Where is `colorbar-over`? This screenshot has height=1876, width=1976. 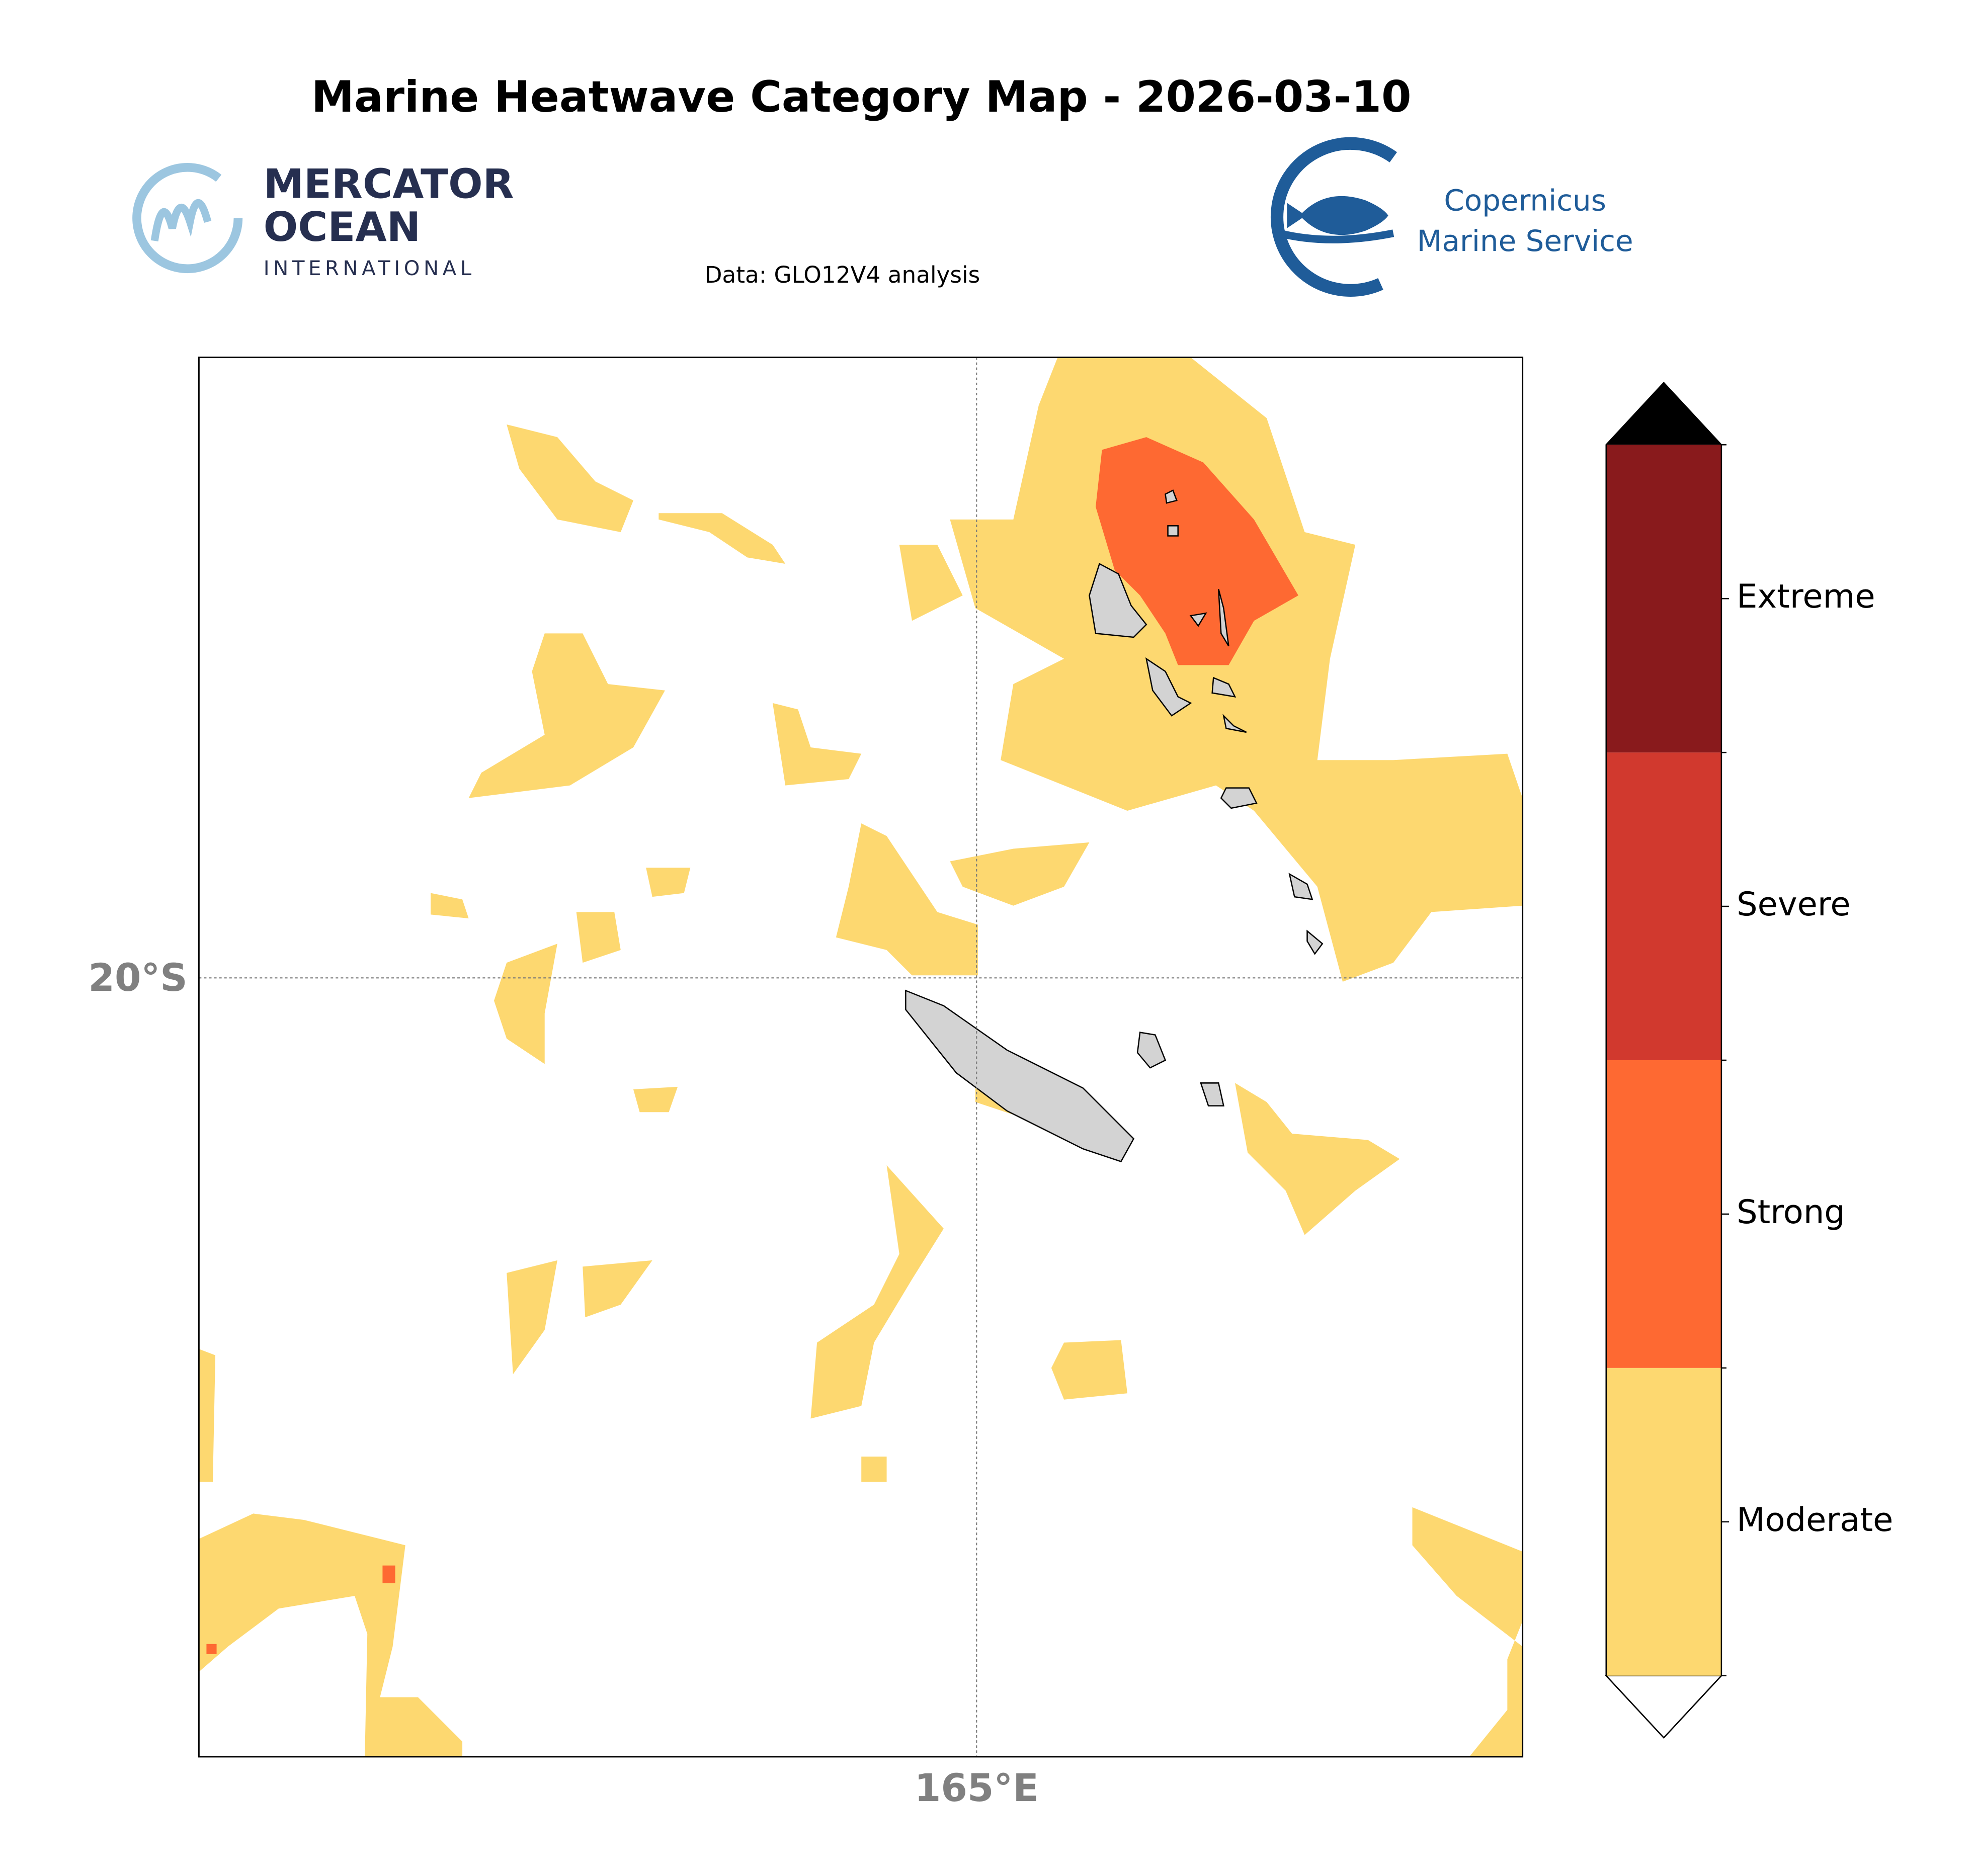 colorbar-over is located at coordinates (1663, 413).